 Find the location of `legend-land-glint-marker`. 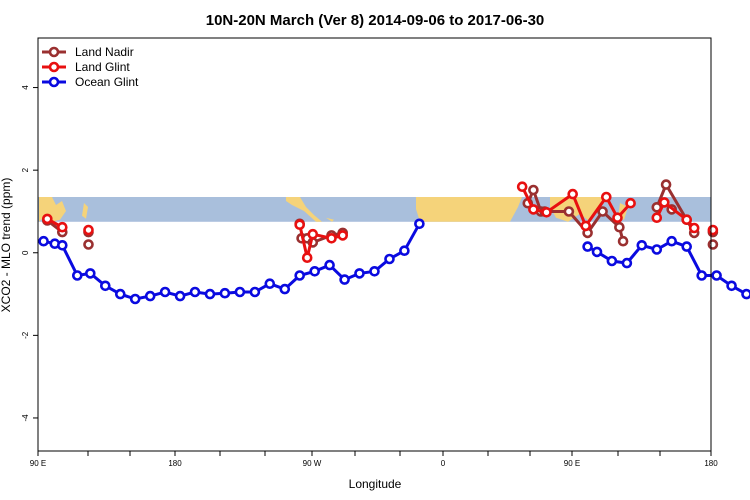

legend-land-glint-marker is located at coordinates (54, 67).